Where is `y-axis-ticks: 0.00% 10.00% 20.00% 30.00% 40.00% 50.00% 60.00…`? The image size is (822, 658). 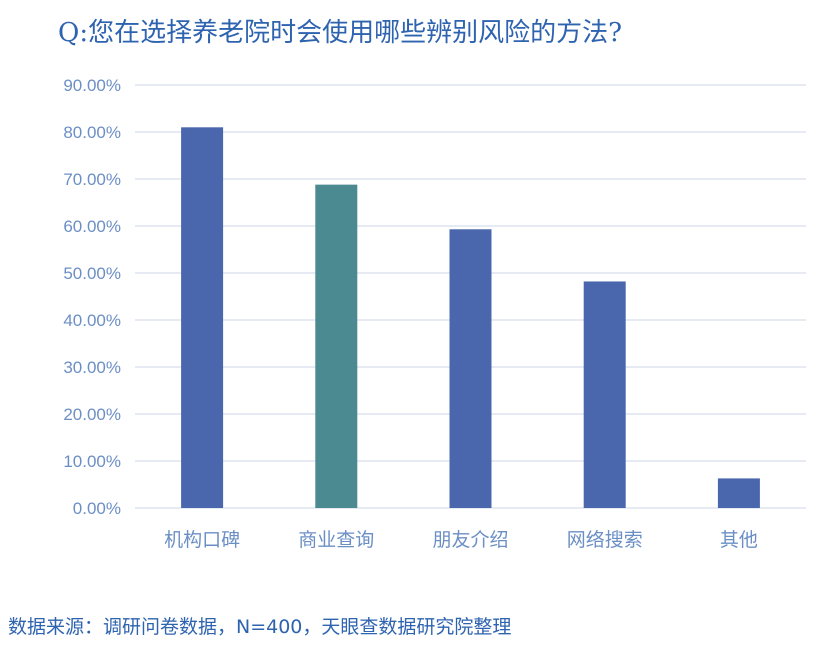
y-axis-ticks: 0.00% 10.00% 20.00% 30.00% 40.00% 50.00% 60.00… is located at coordinates (92, 297).